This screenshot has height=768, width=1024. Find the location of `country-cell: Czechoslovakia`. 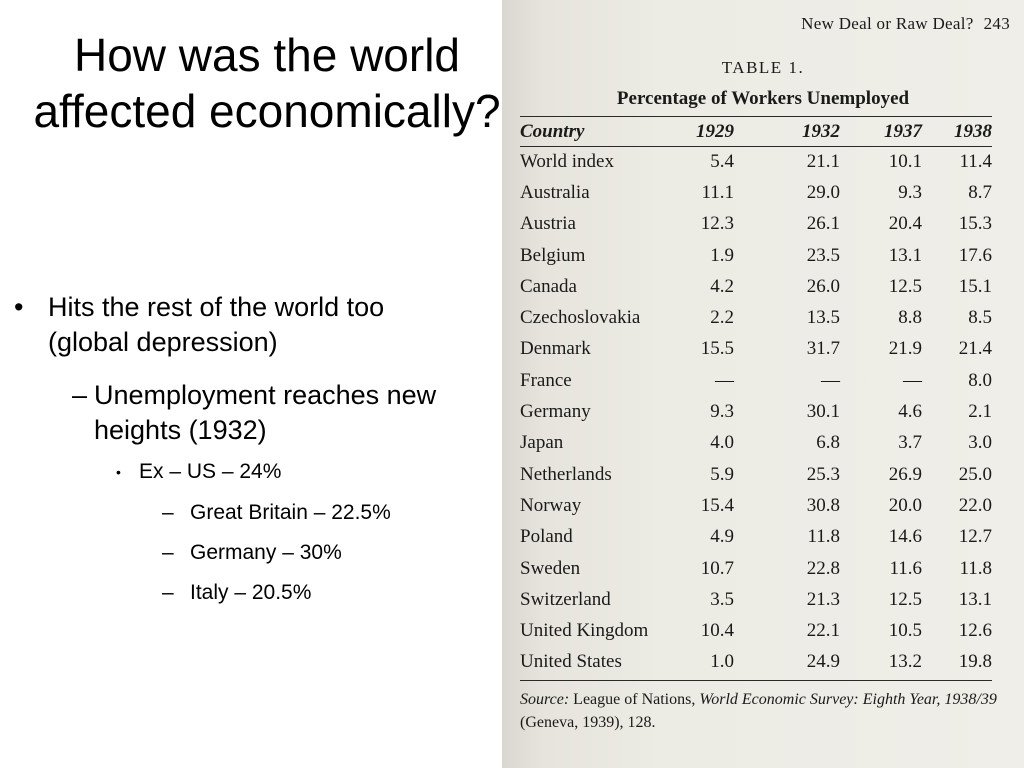

country-cell: Czechoslovakia is located at coordinates (580, 318).